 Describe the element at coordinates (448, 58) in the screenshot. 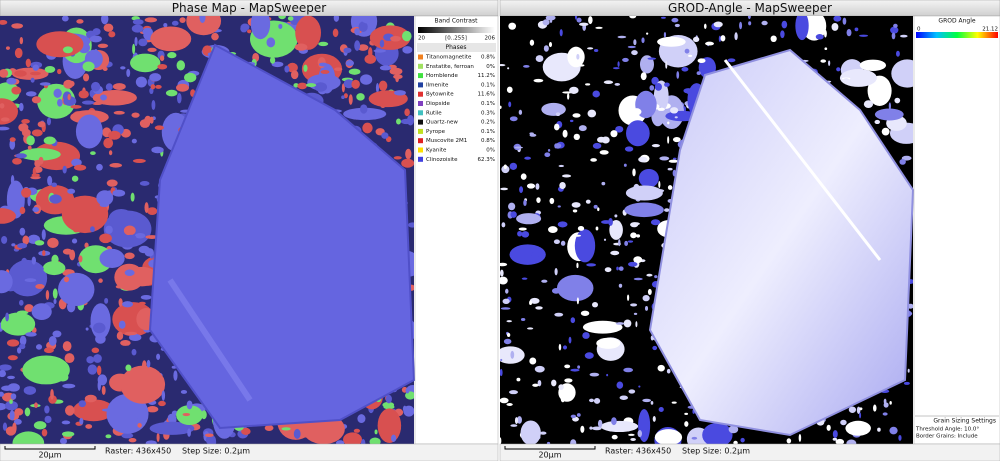

I see `phase-name: Titanomagnetite` at that location.